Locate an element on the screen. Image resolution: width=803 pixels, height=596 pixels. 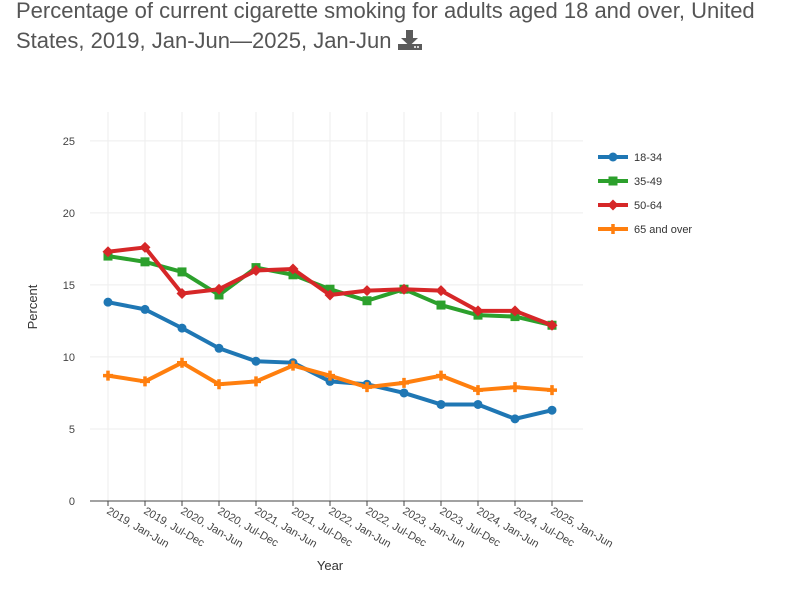
legend-item-50-64: 50-64 is located at coordinates (630, 206).